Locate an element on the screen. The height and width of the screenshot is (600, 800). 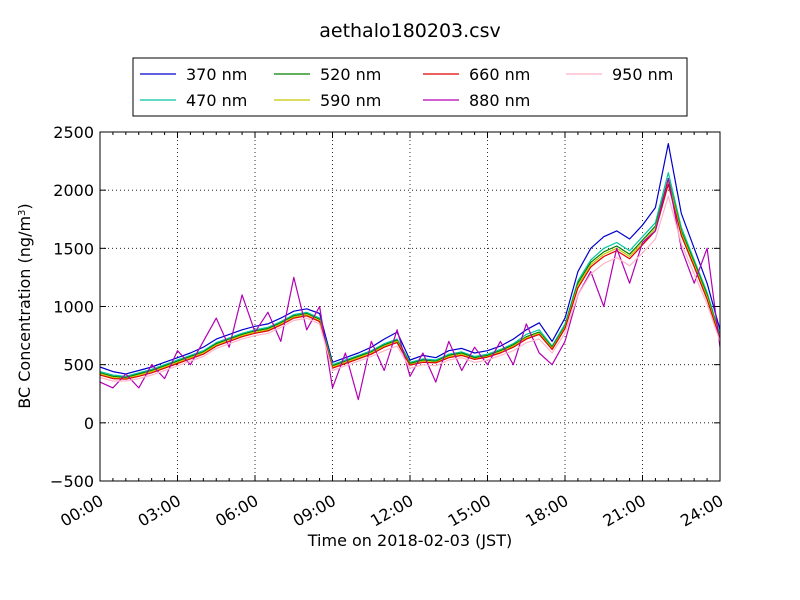
y-tick-label: 2000 is located at coordinates (73, 190).